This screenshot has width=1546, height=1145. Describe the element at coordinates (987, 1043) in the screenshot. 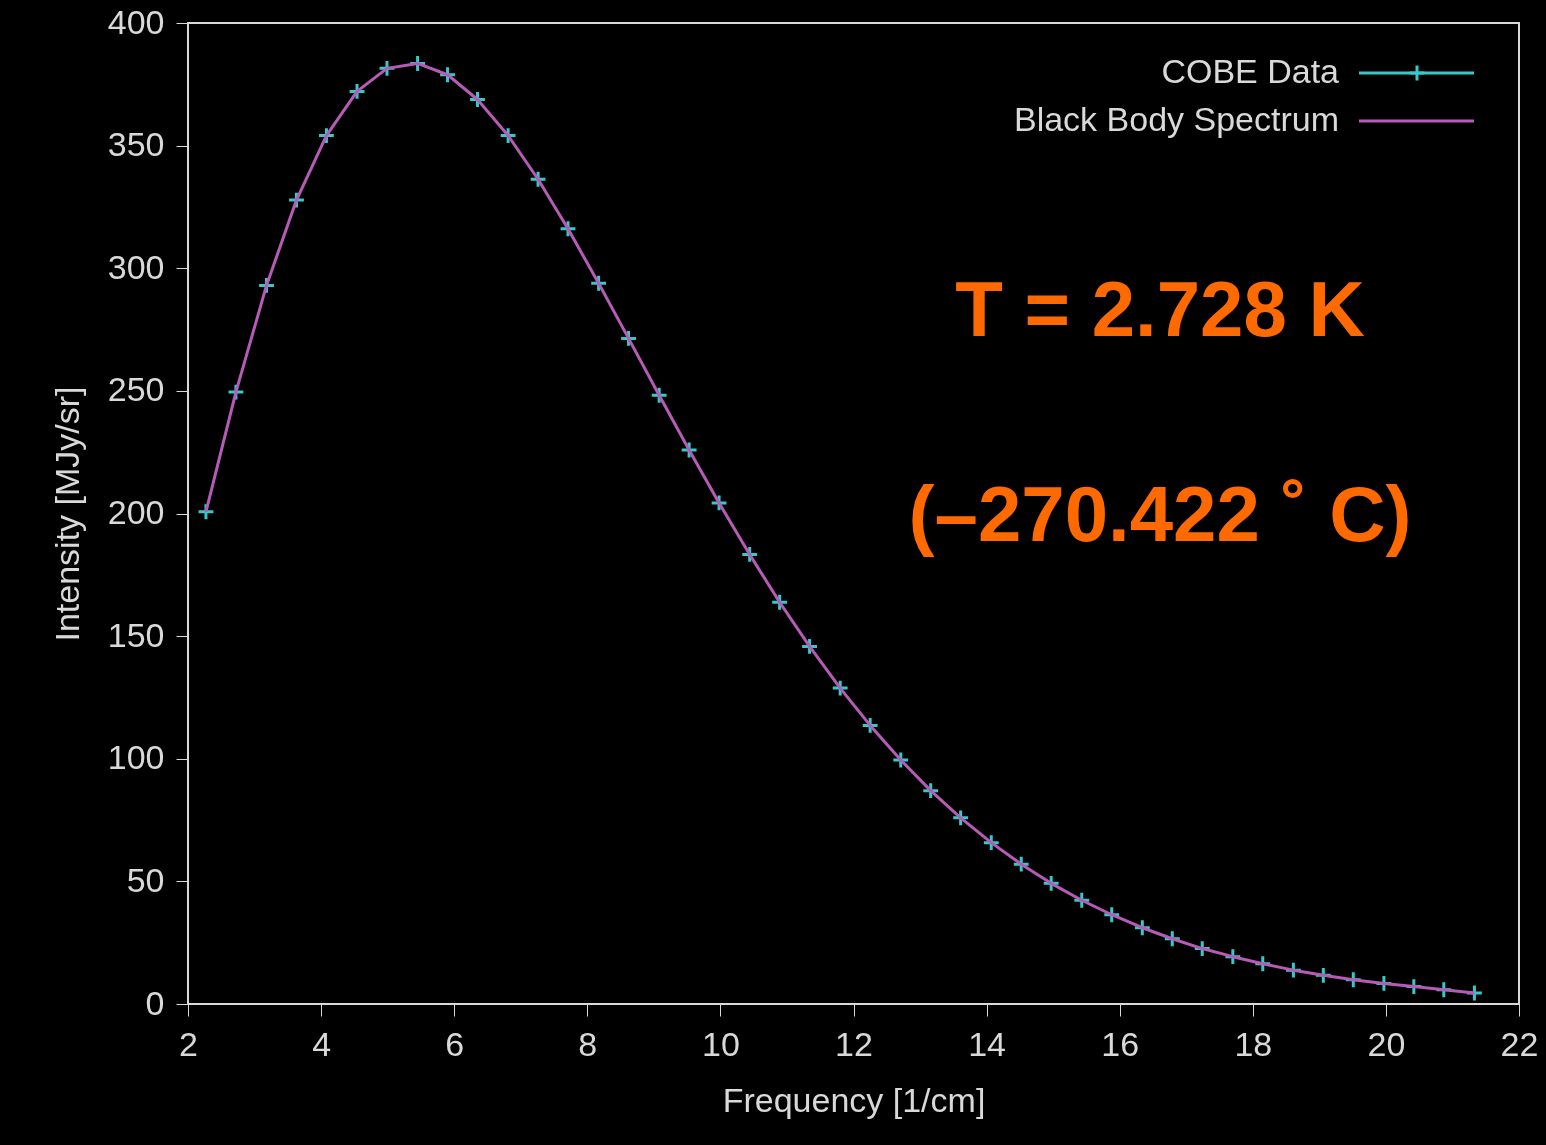

I see `x-tick-label: 14` at that location.